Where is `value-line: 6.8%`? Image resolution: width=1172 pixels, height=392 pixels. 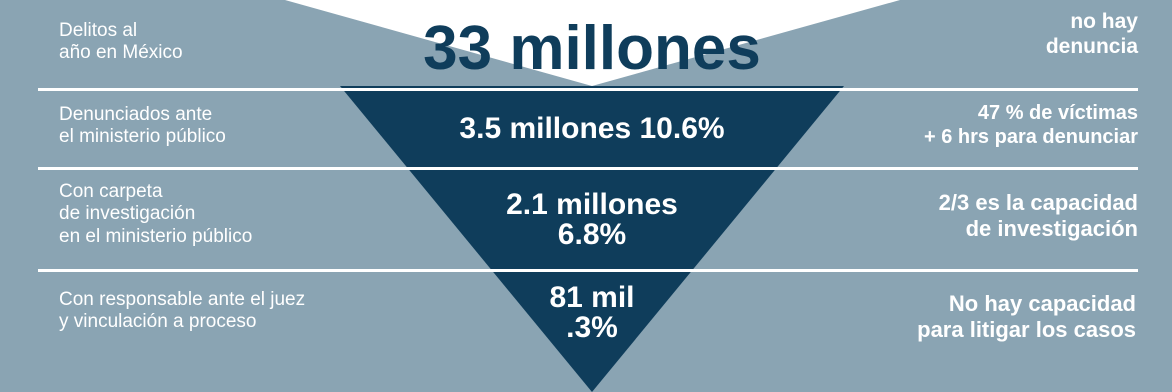 value-line: 6.8% is located at coordinates (592, 234).